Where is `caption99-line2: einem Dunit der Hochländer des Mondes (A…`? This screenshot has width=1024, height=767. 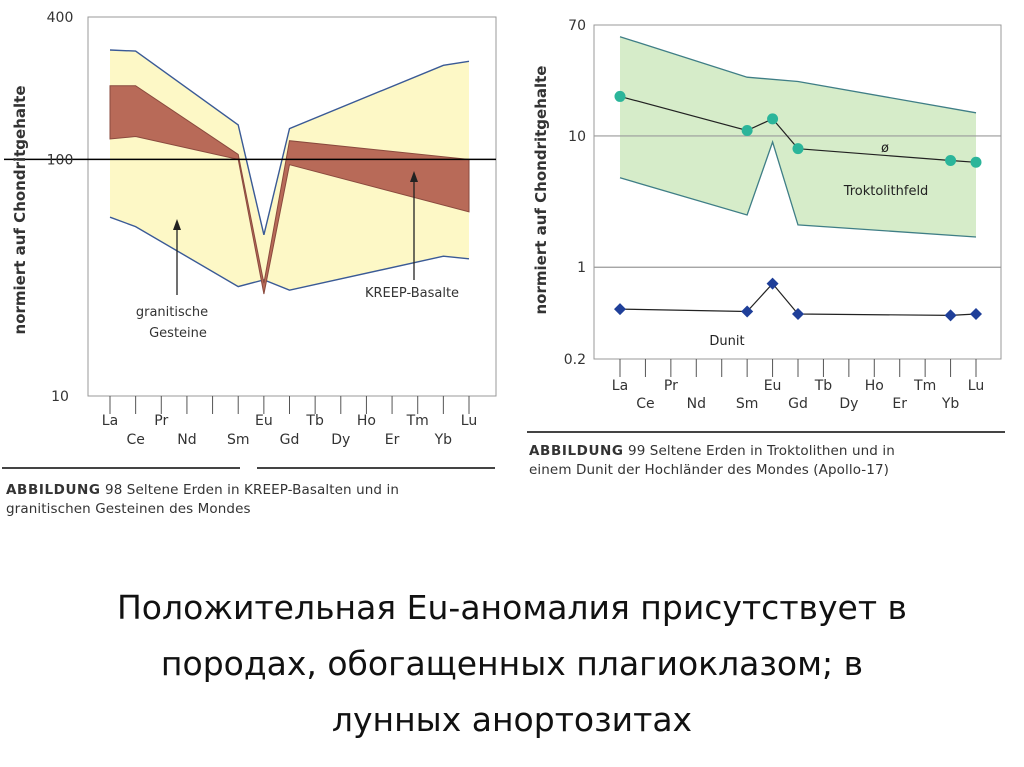 caption99-line2: einem Dunit der Hochländer des Mondes (A… is located at coordinates (709, 470).